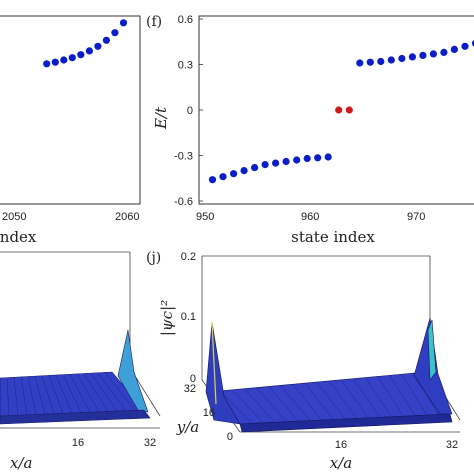 The image size is (474, 474). I want to click on panel-j-peak-left-highlight, so click(214, 363).